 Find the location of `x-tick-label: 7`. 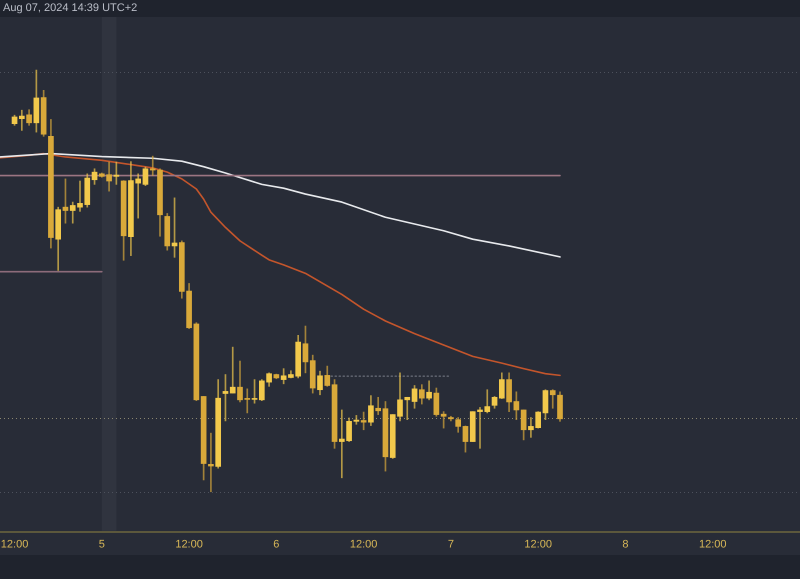

x-tick-label: 7 is located at coordinates (451, 544).